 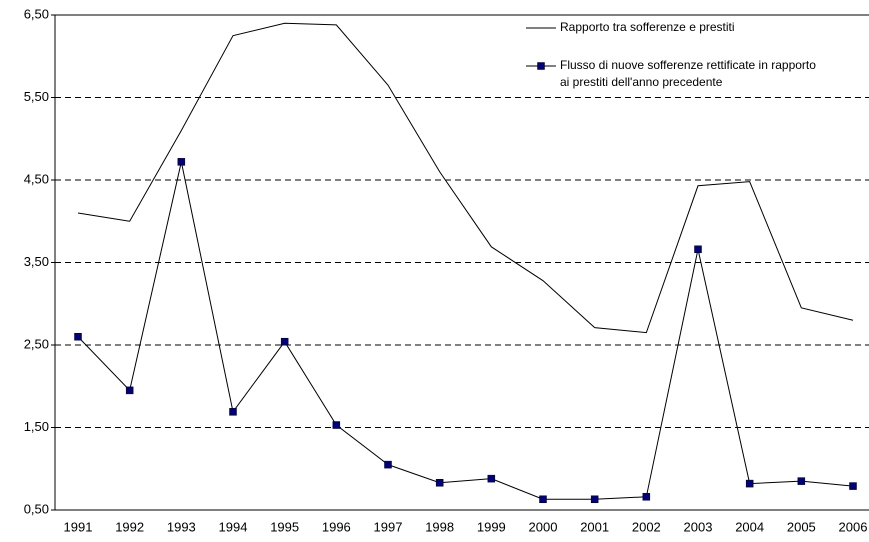 I want to click on x-tick-label: 1998, so click(x=439, y=526).